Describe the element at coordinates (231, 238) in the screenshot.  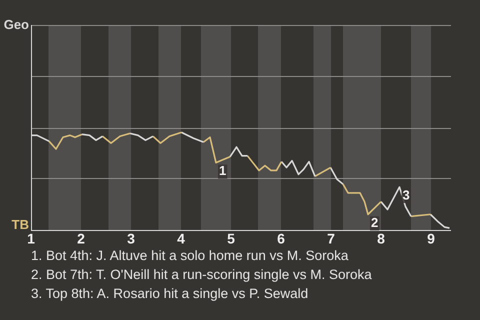
I see `x-tick-label: 5` at that location.